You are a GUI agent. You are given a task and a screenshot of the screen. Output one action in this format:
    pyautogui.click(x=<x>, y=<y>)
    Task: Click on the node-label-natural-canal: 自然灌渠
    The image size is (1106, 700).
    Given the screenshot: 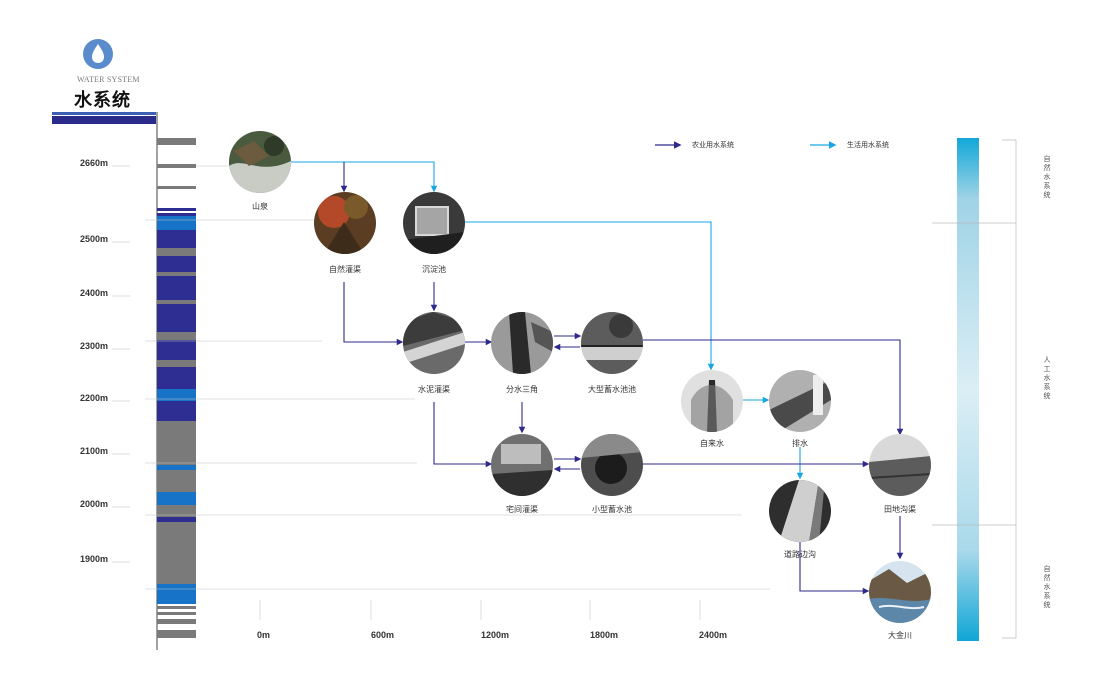 What is the action you would take?
    pyautogui.click(x=345, y=269)
    